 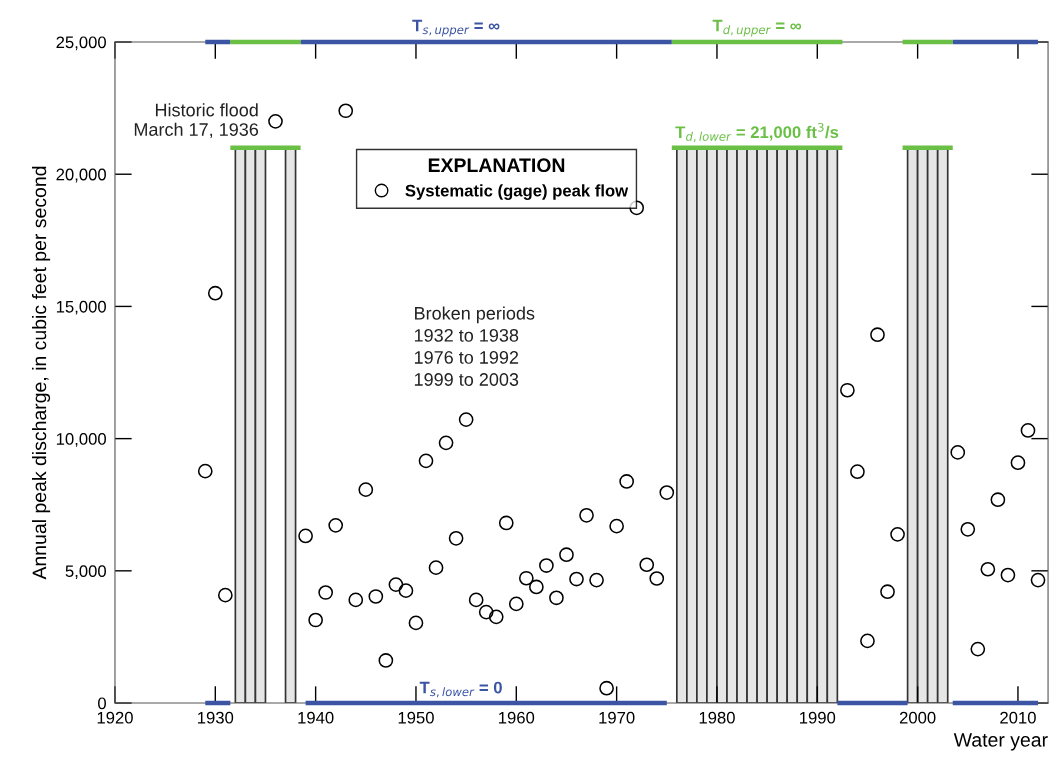 What do you see at coordinates (81, 175) in the screenshot?
I see `y-tick-label: 20,000` at bounding box center [81, 175].